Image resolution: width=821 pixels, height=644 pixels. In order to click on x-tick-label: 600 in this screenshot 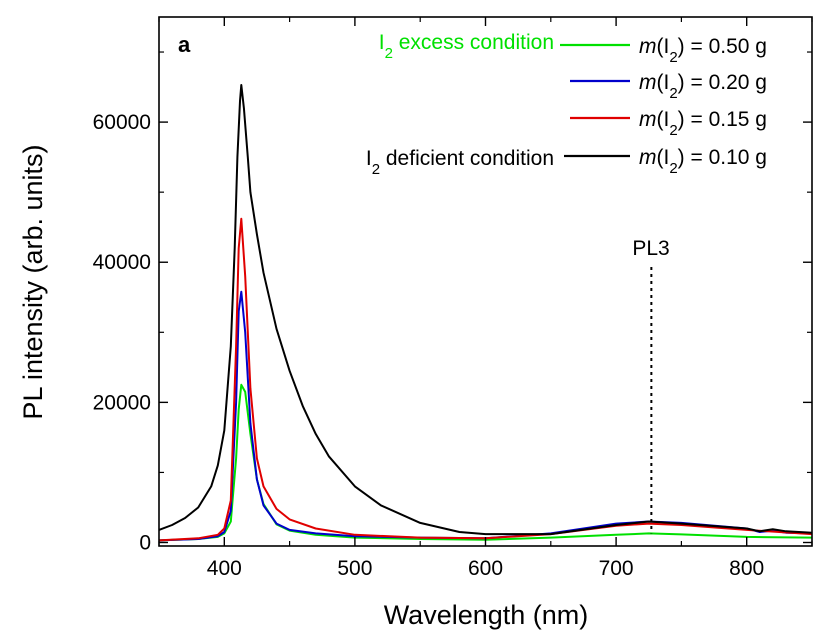, I will do `click(485, 568)`.